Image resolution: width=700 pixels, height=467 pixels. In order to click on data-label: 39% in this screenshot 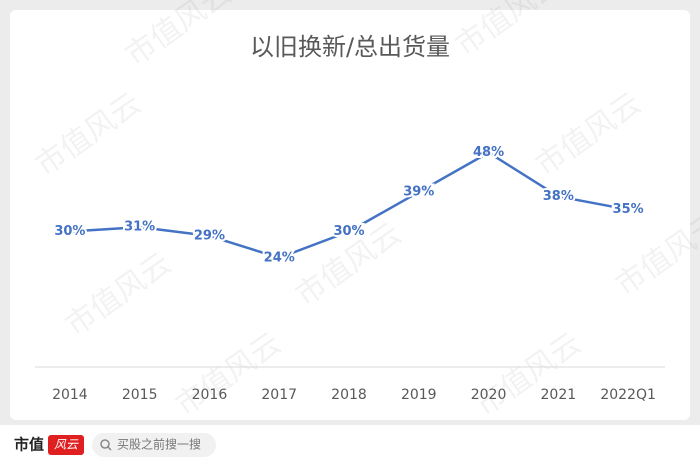, I will do `click(418, 192)`.